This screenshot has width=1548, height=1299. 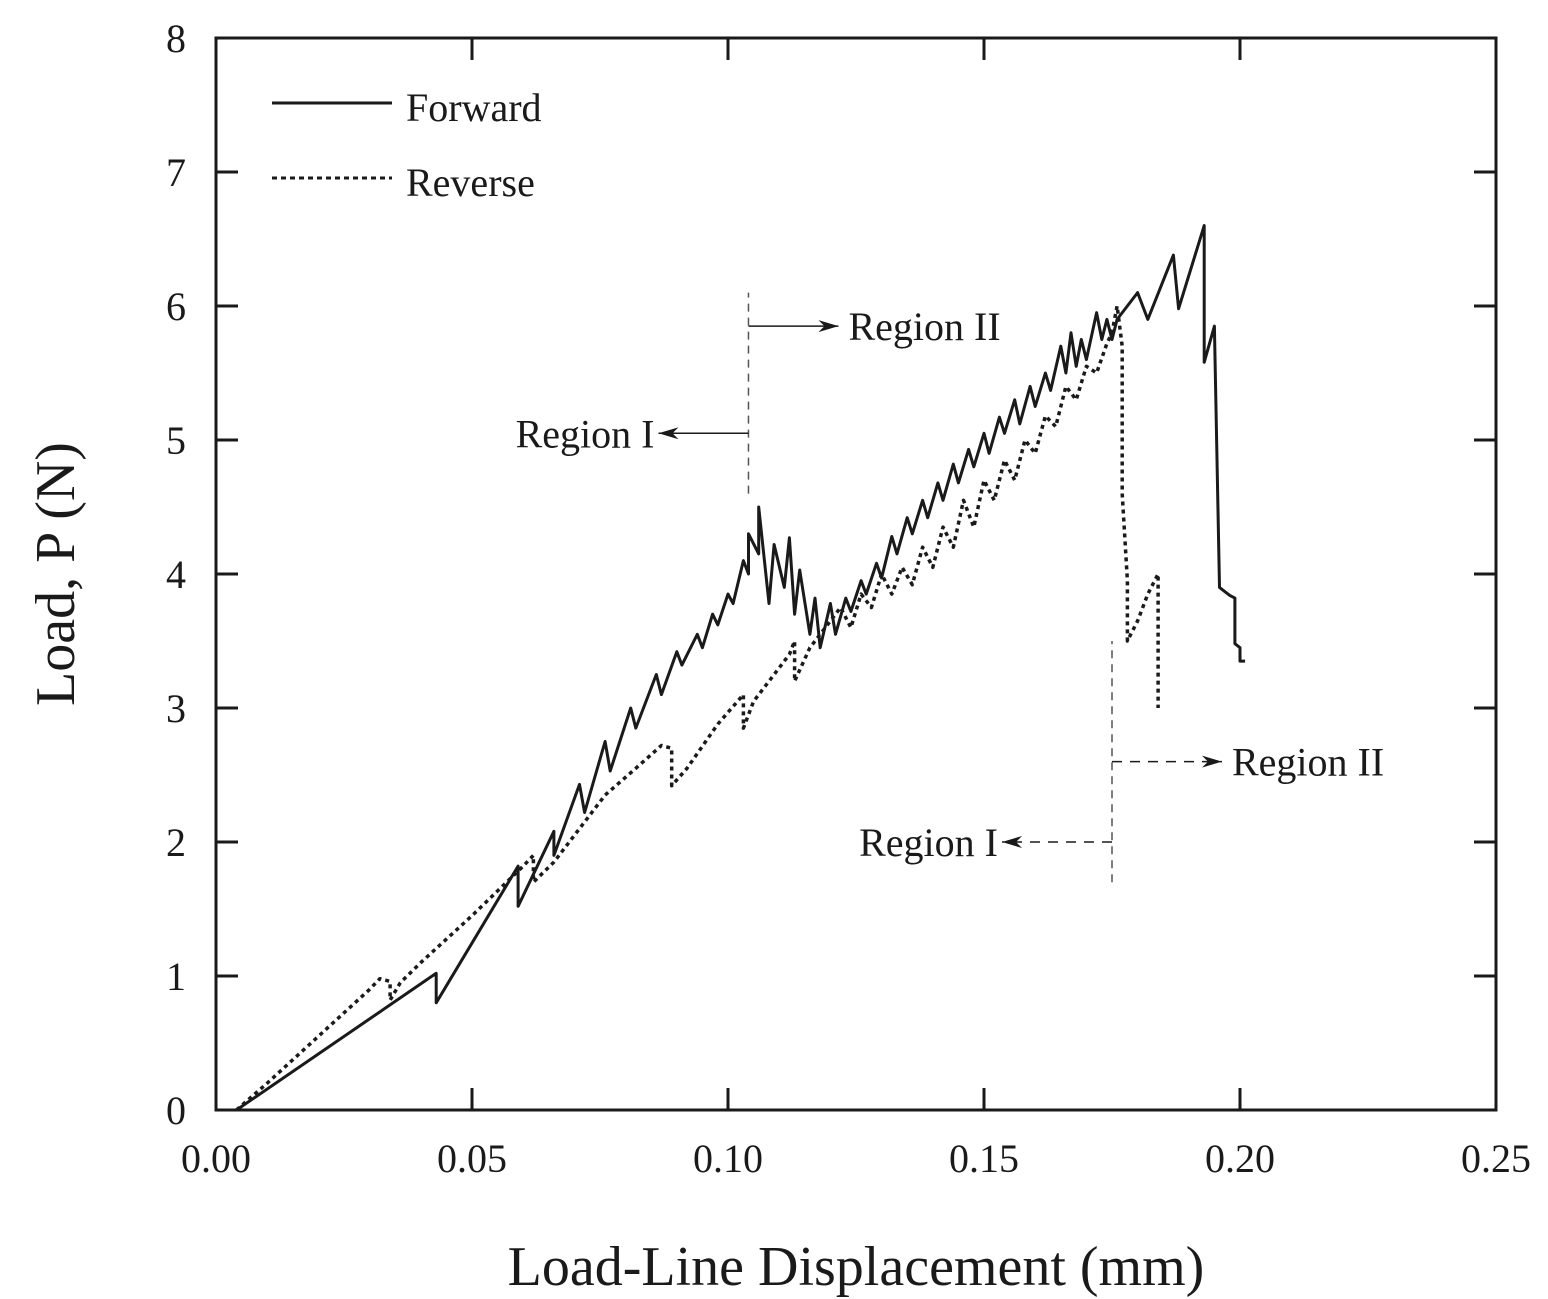 What do you see at coordinates (1496, 1158) in the screenshot?
I see `x-tick-label: 0.25` at bounding box center [1496, 1158].